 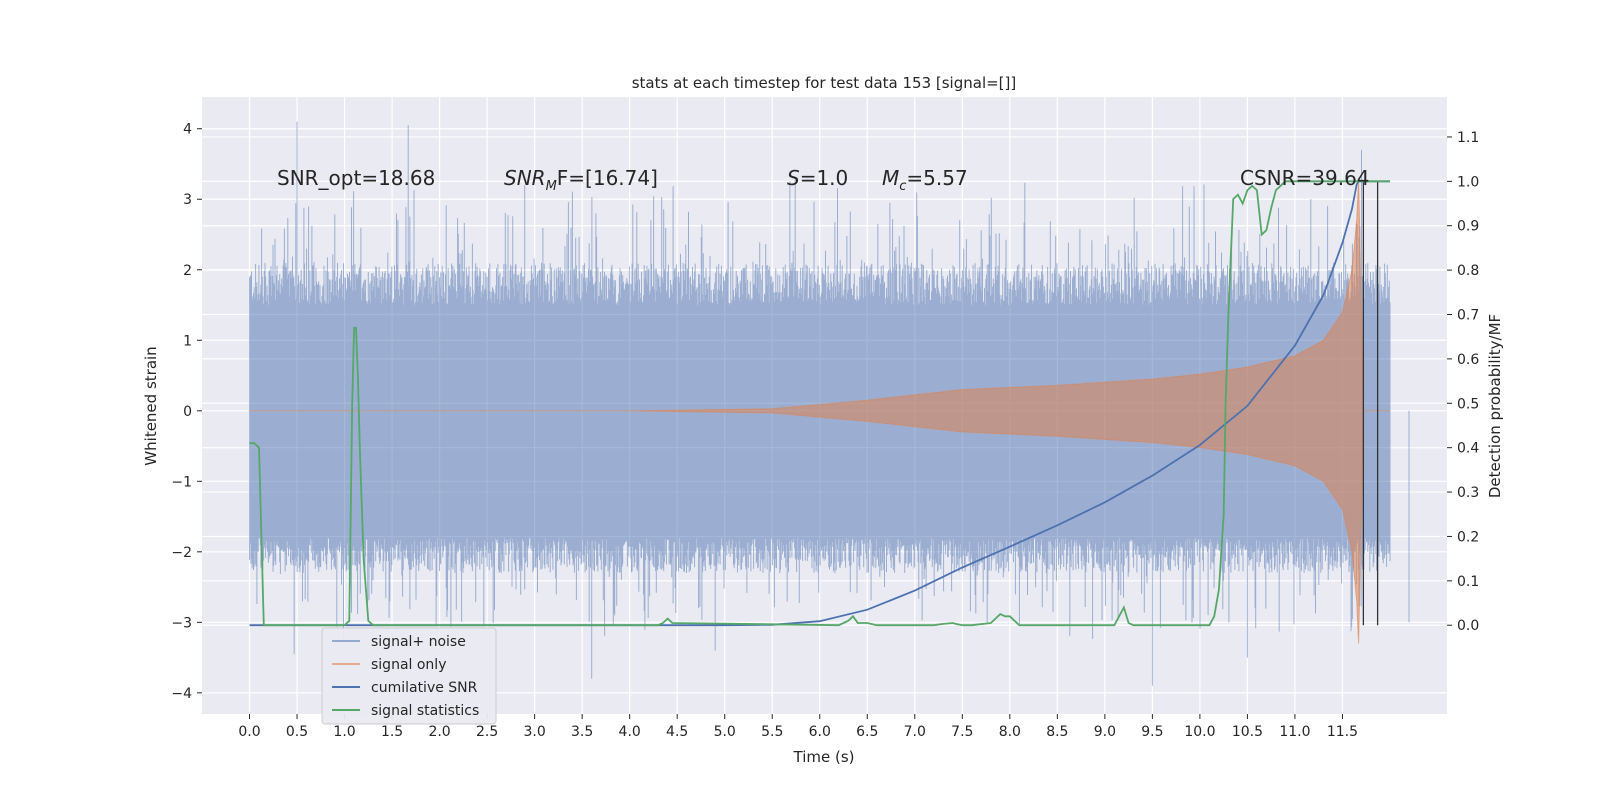 I want to click on annotation-mc: Mc=5.57, so click(x=925, y=180).